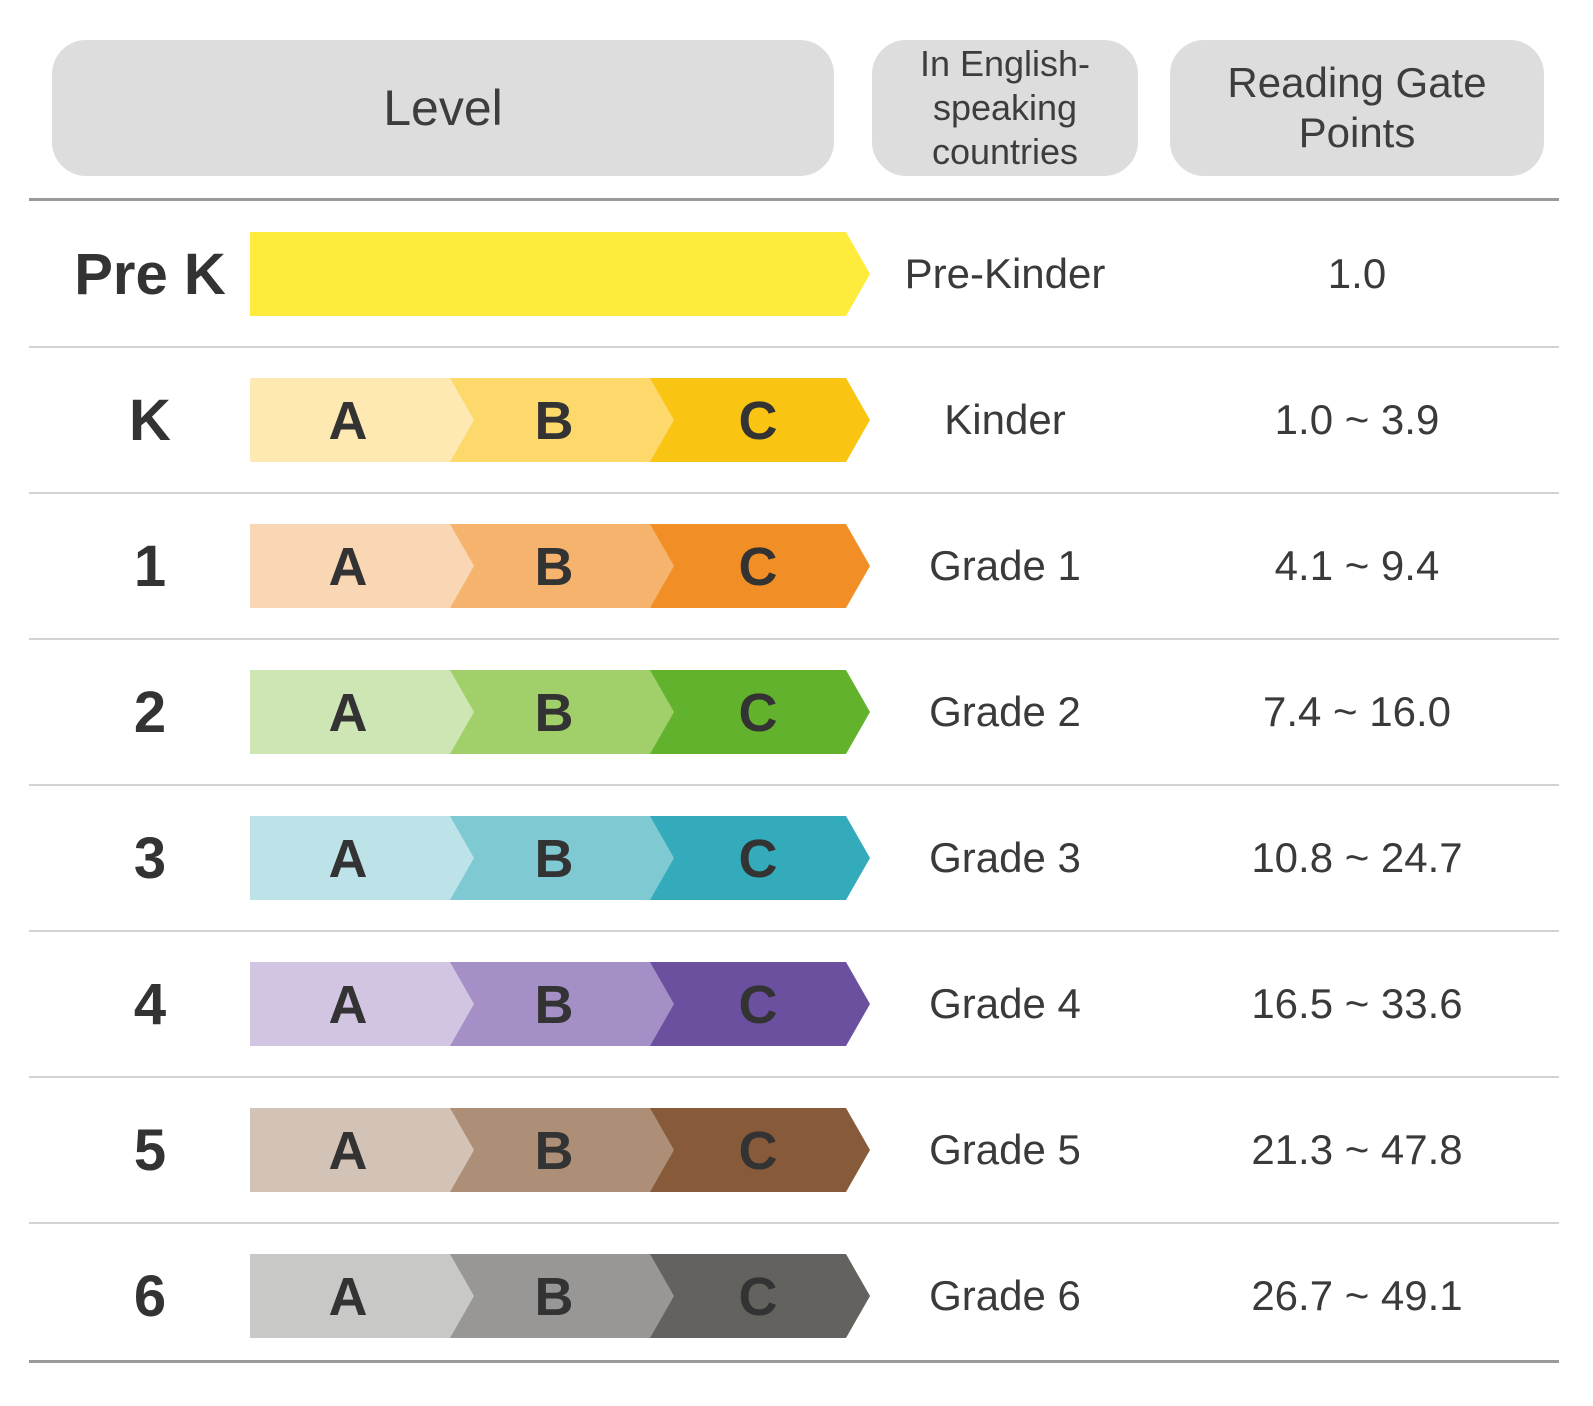 The width and height of the screenshot is (1593, 1406). Describe the element at coordinates (1005, 1003) in the screenshot. I see `english-grade: Grade 4` at that location.